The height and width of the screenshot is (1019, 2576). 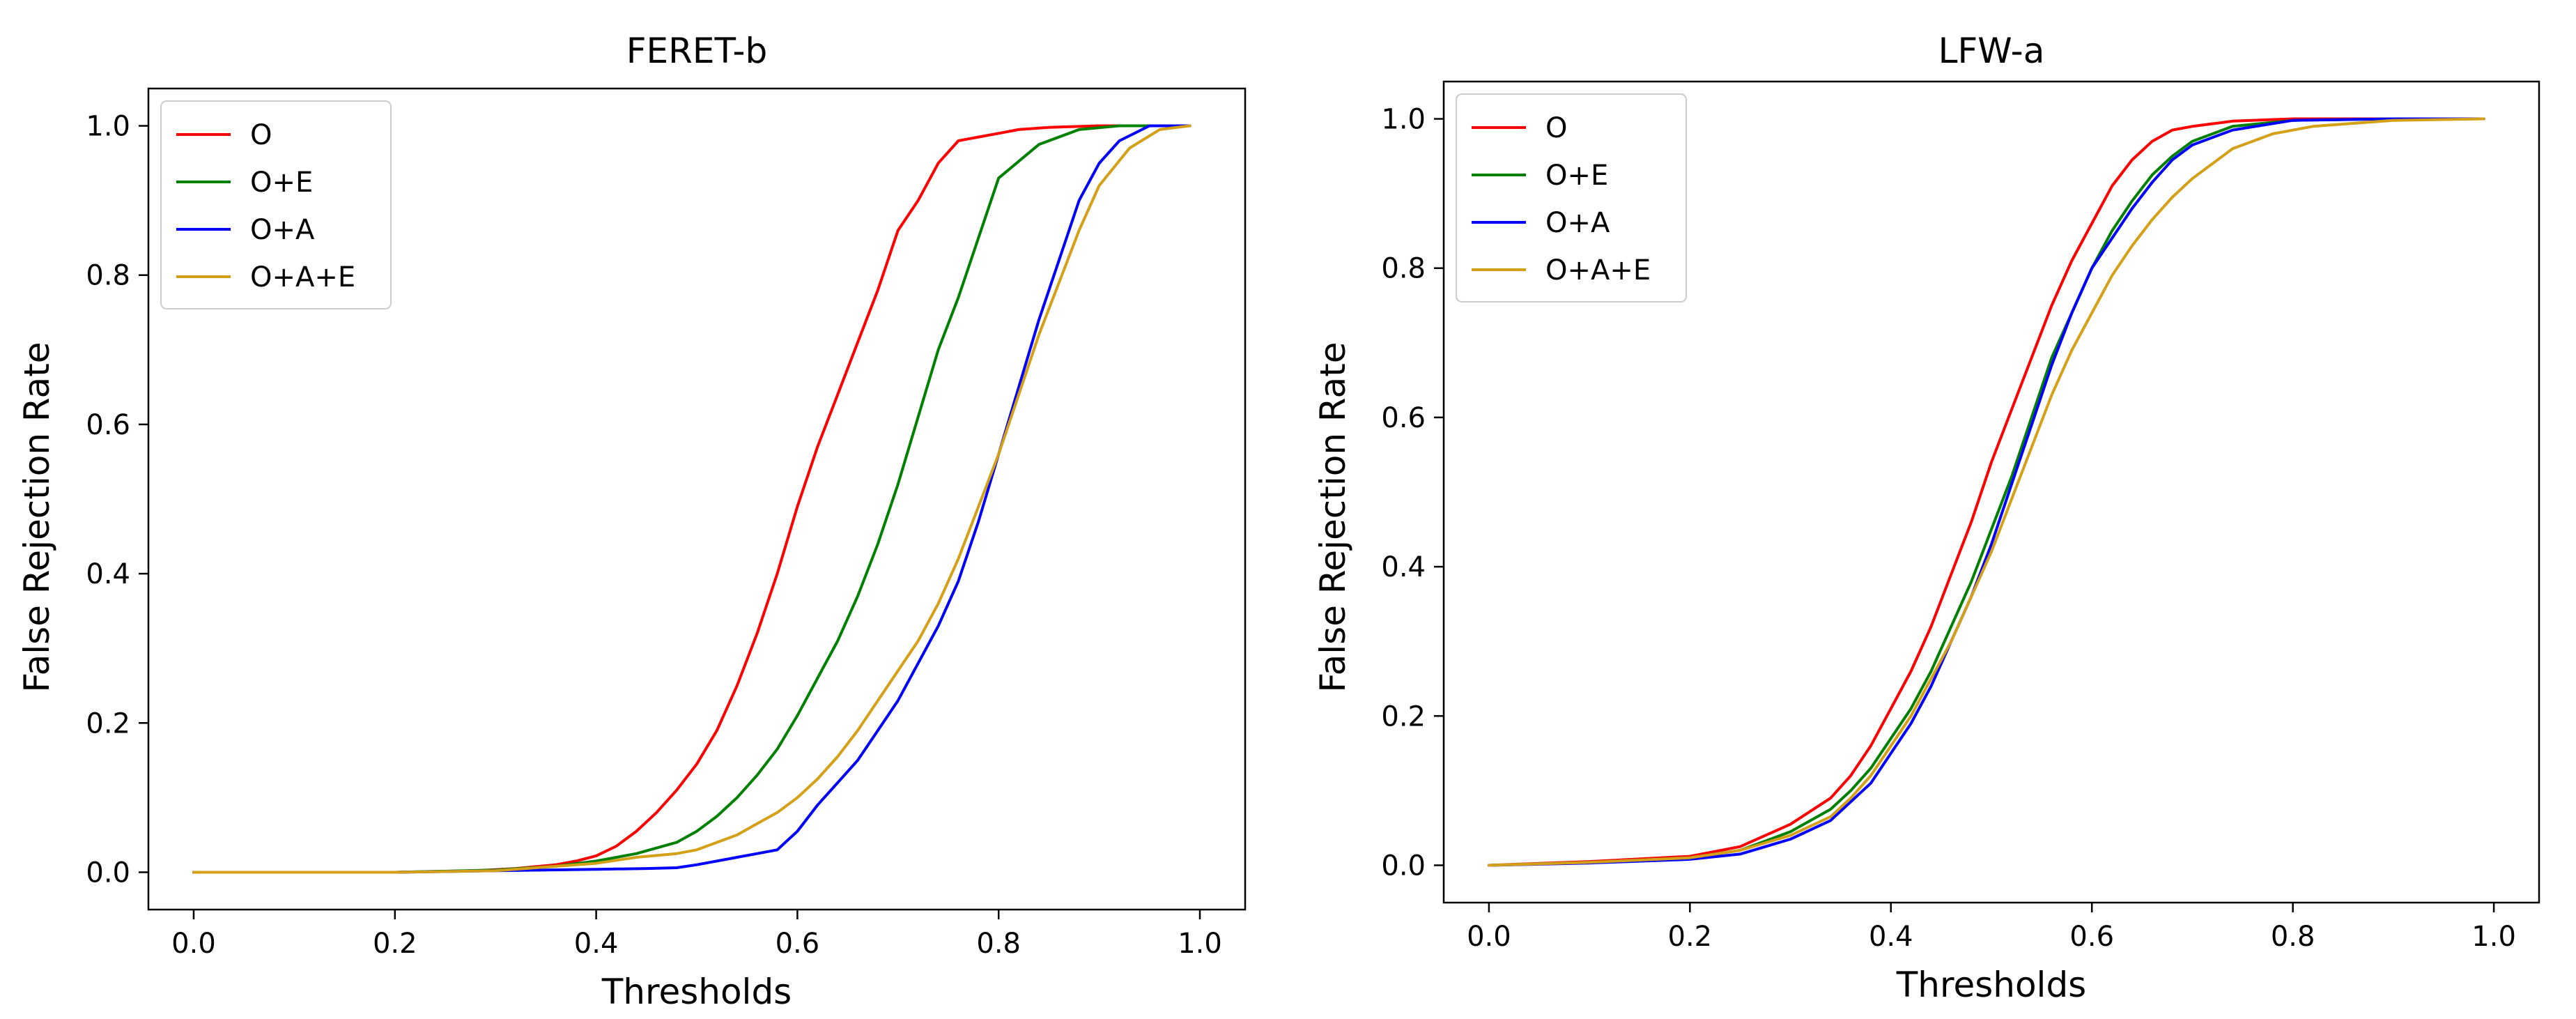 What do you see at coordinates (696, 51) in the screenshot?
I see `chart-title: FERET-b` at bounding box center [696, 51].